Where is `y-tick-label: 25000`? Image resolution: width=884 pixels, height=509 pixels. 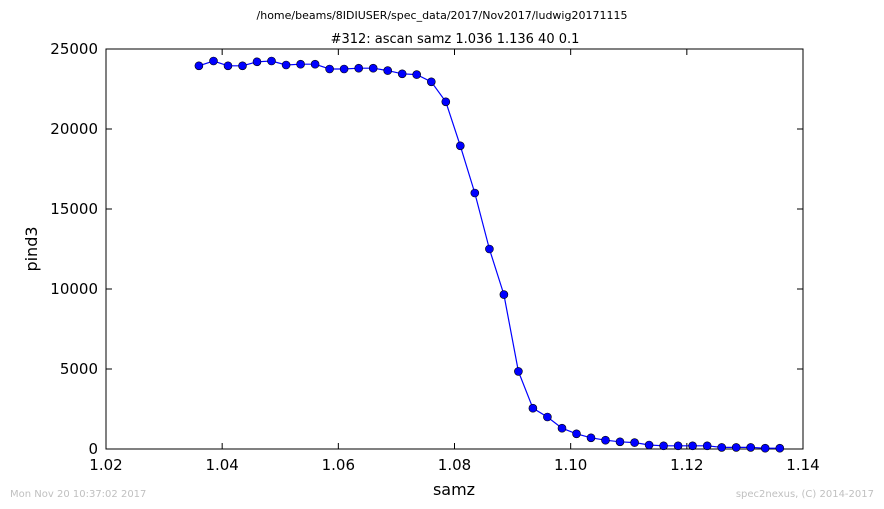 y-tick-label: 25000 is located at coordinates (74, 49).